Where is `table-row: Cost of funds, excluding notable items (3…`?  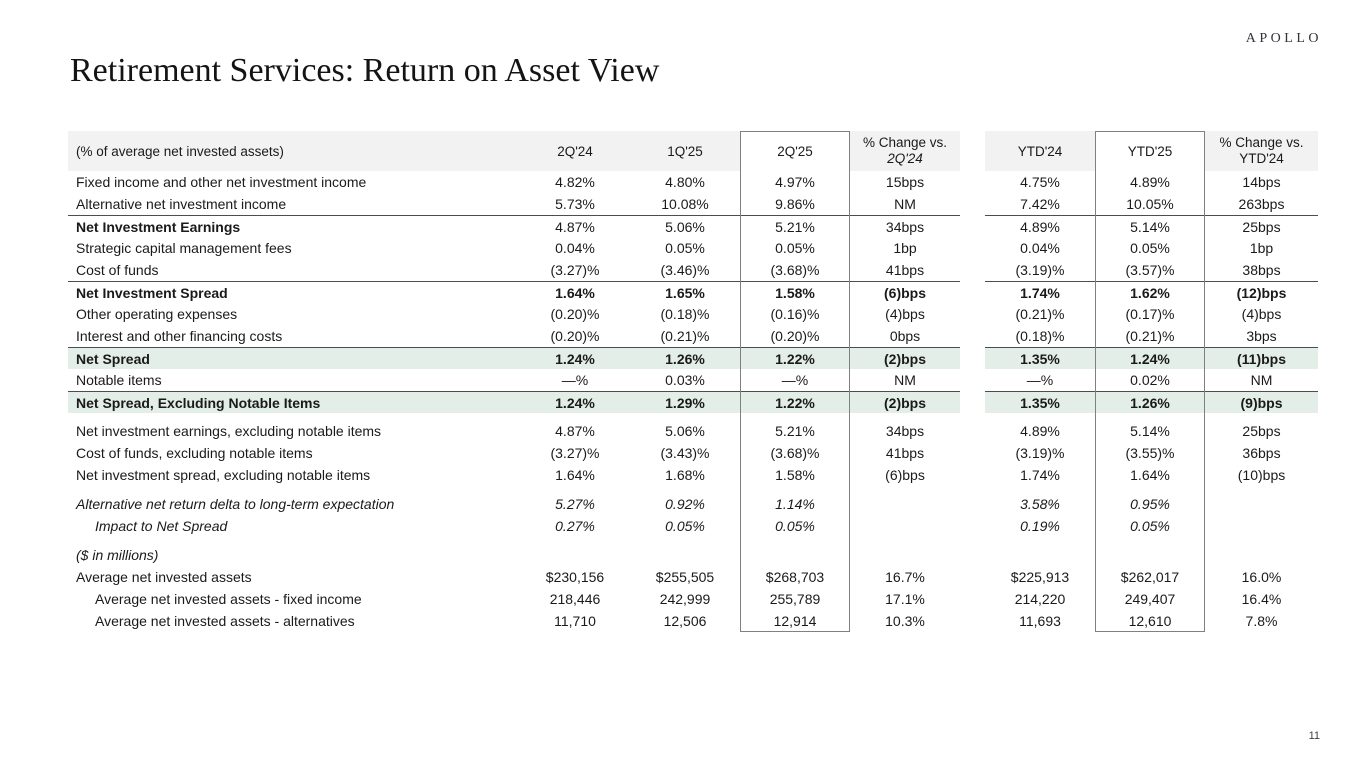
table-row: Cost of funds, excluding notable items (3… is located at coordinates (693, 453).